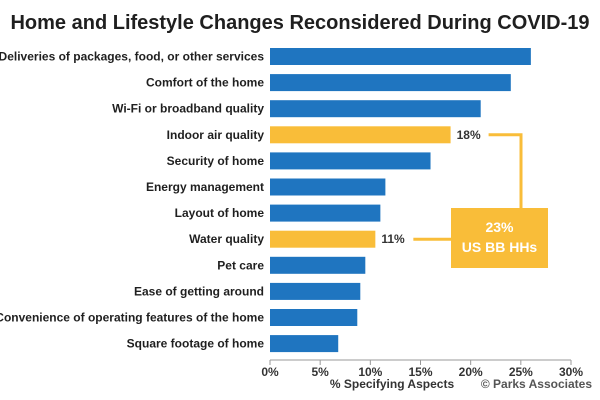 This screenshot has height=400, width=600. Describe the element at coordinates (392, 384) in the screenshot. I see `x-axis-label: % Specifying Aspects` at that location.